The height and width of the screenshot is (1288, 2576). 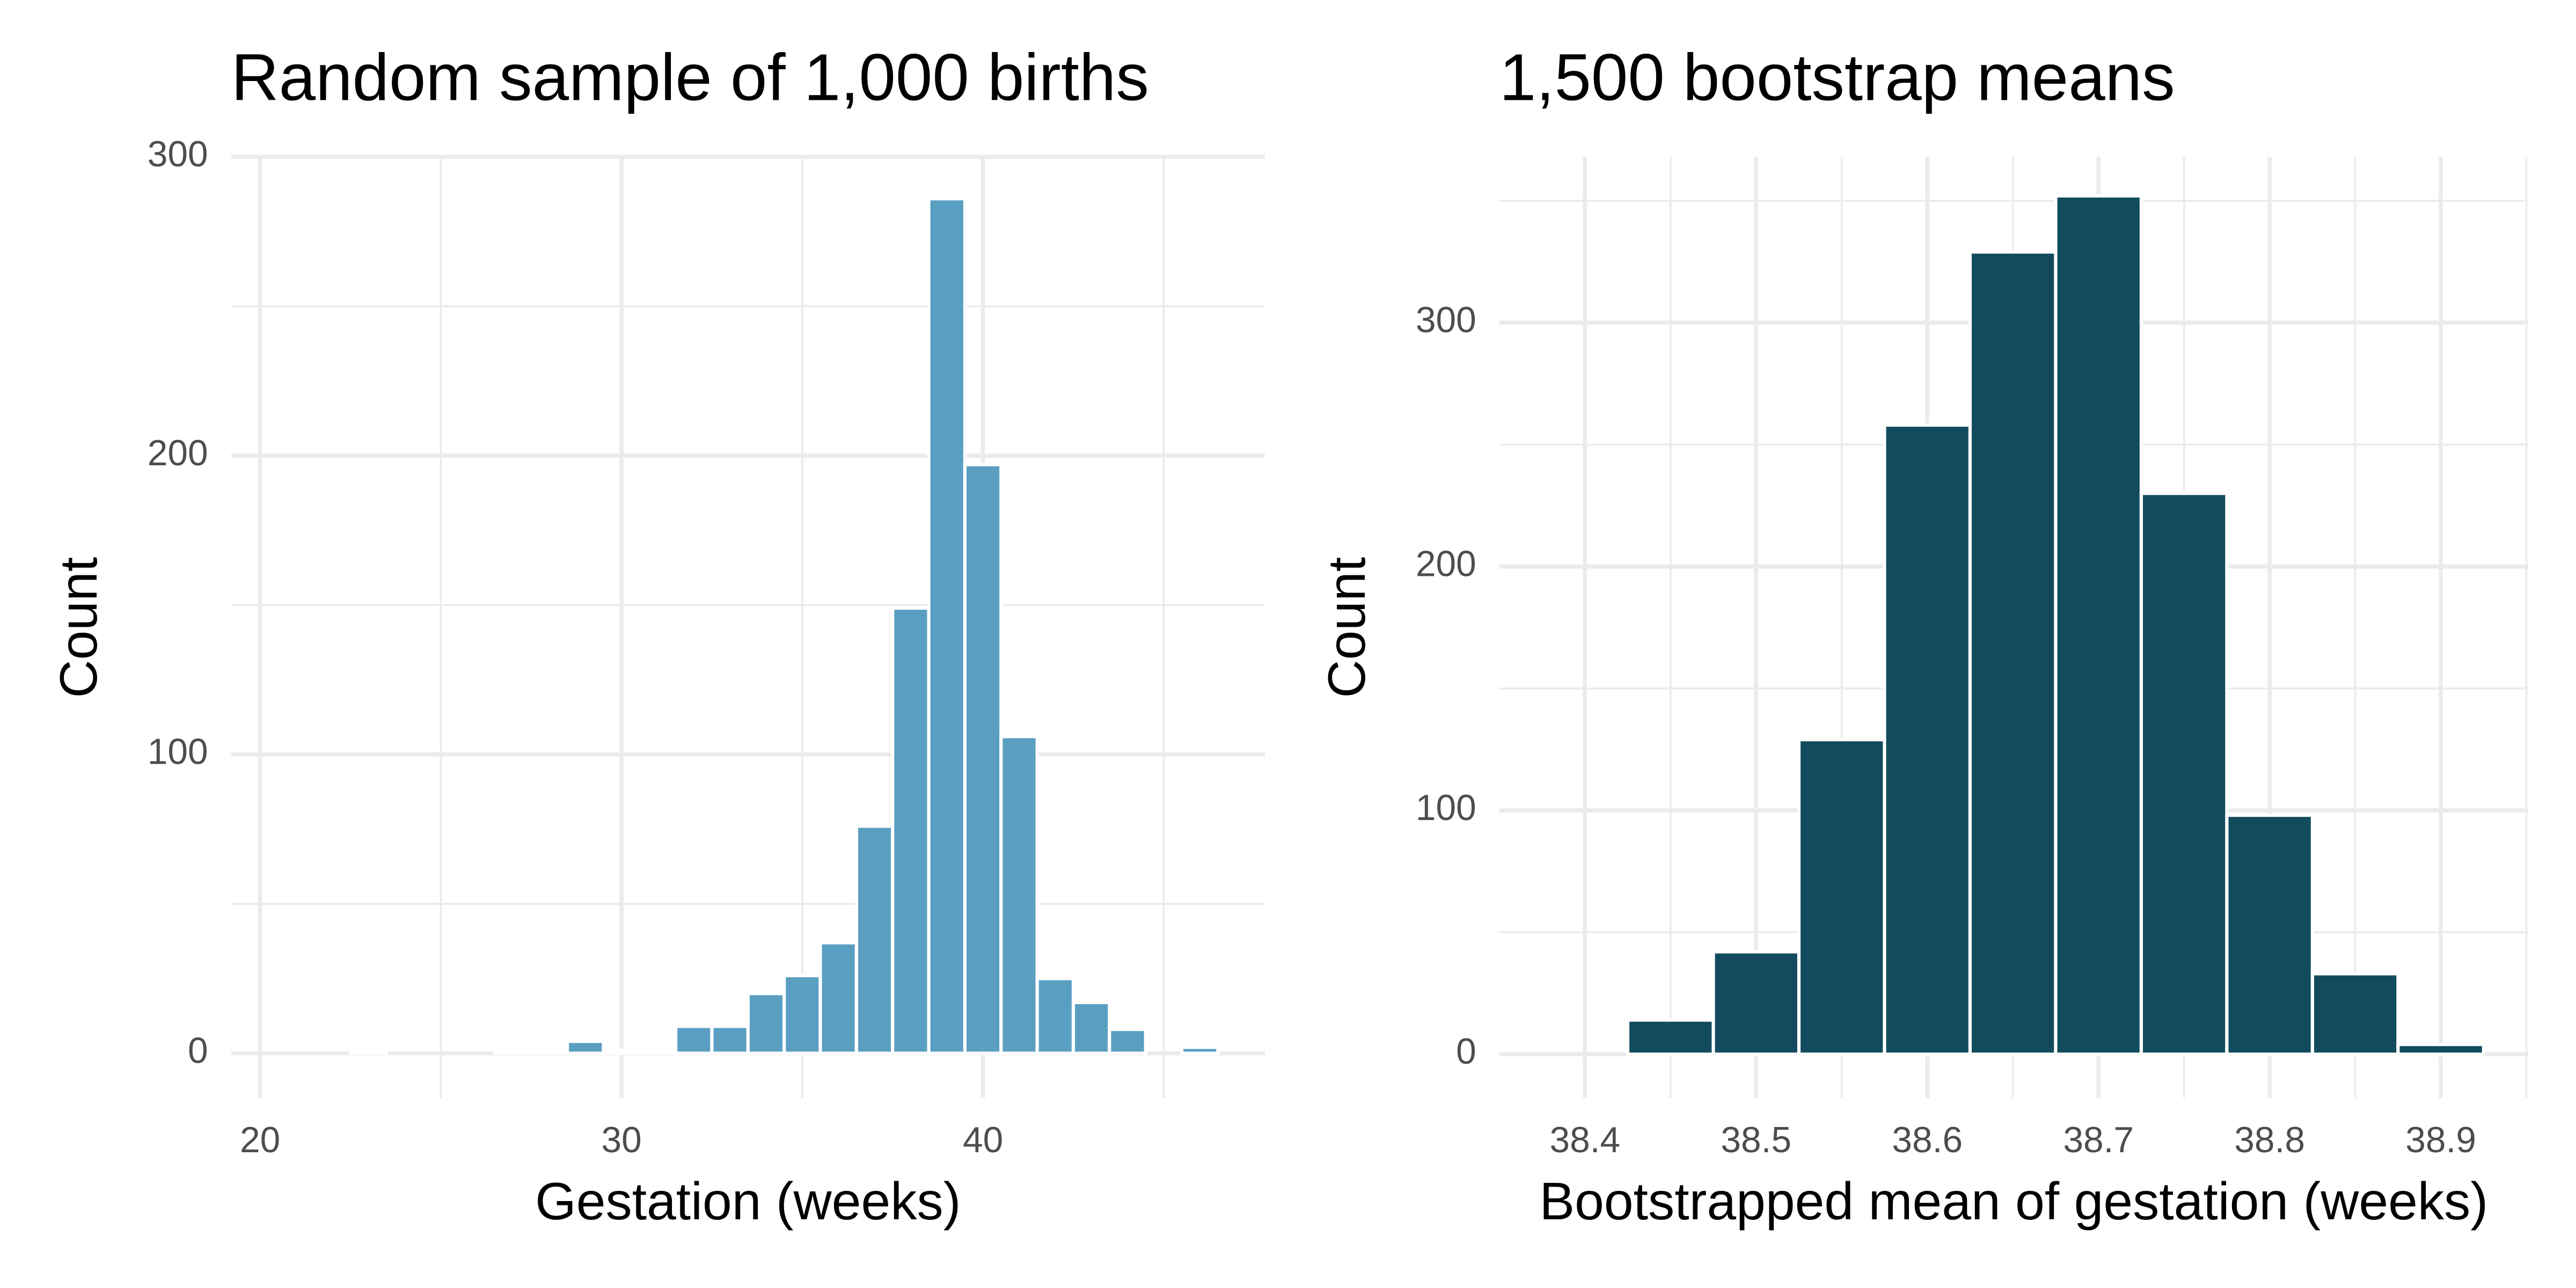 What do you see at coordinates (2269, 1140) in the screenshot?
I see `x-tick-label: 38.8` at bounding box center [2269, 1140].